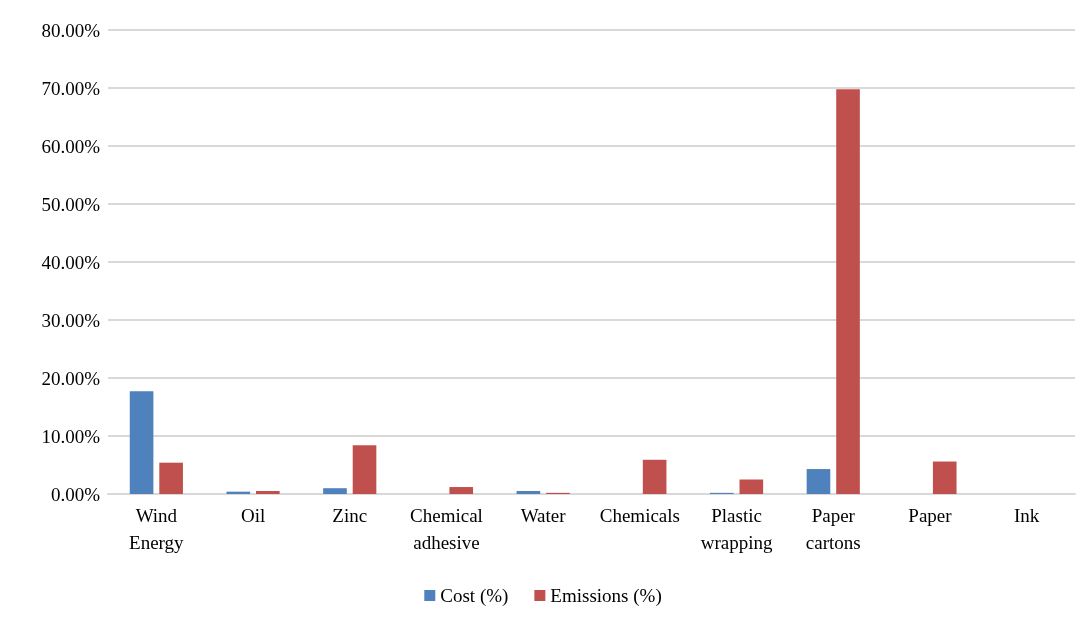  Describe the element at coordinates (474, 596) in the screenshot. I see `legend-label: Cost (%)` at that location.